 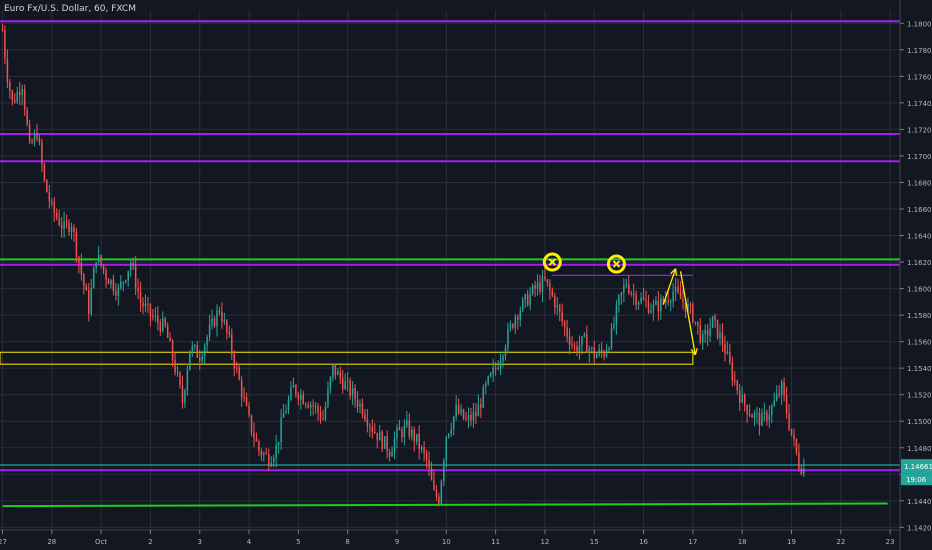 I want to click on time-tick-label: 18, so click(x=742, y=542).